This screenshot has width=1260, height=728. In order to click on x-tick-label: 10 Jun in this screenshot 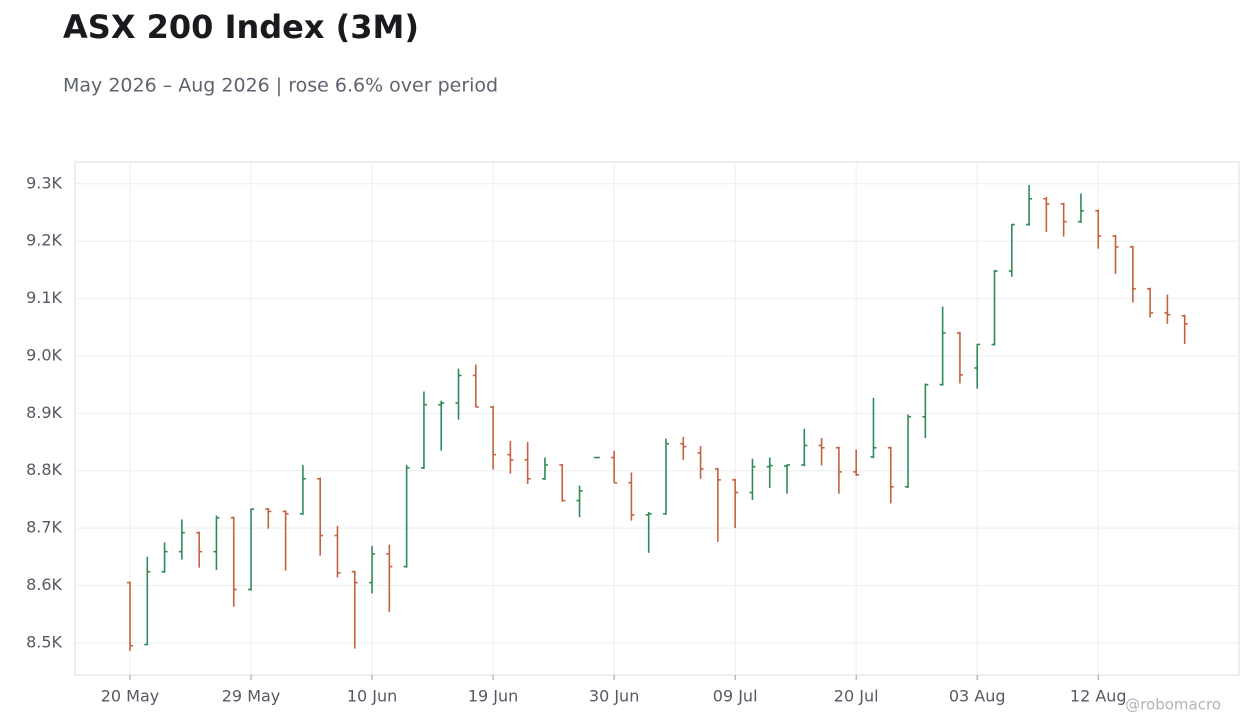, I will do `click(372, 696)`.